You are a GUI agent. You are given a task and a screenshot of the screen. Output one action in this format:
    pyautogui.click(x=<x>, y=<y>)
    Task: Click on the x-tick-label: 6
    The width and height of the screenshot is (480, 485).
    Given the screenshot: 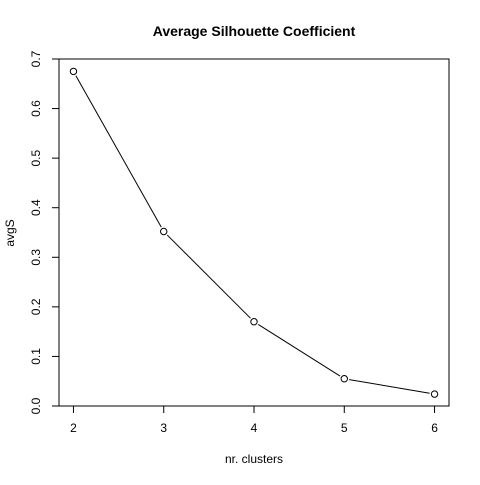 What is the action you would take?
    pyautogui.click(x=434, y=428)
    